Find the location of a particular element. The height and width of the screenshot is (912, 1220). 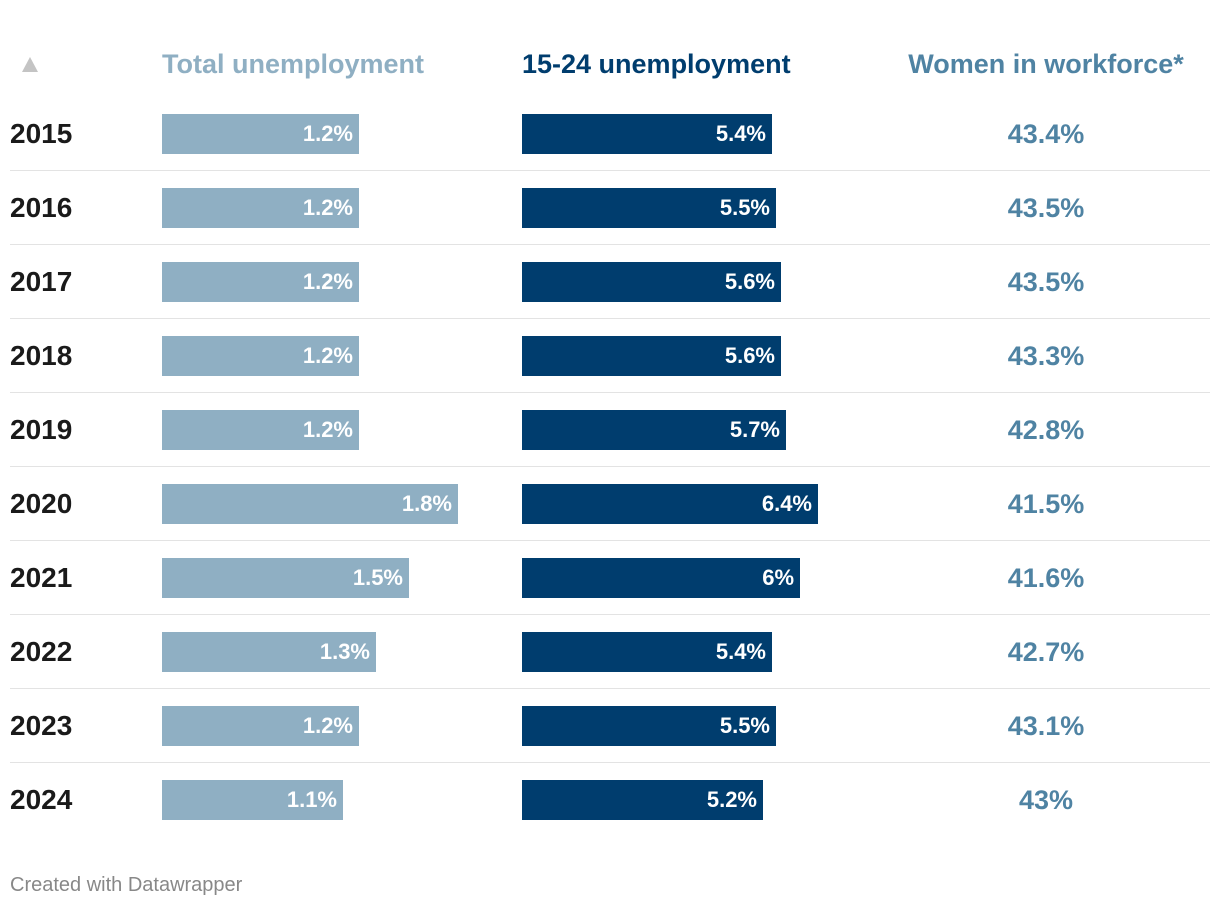

year-label: 2020 is located at coordinates (41, 503).